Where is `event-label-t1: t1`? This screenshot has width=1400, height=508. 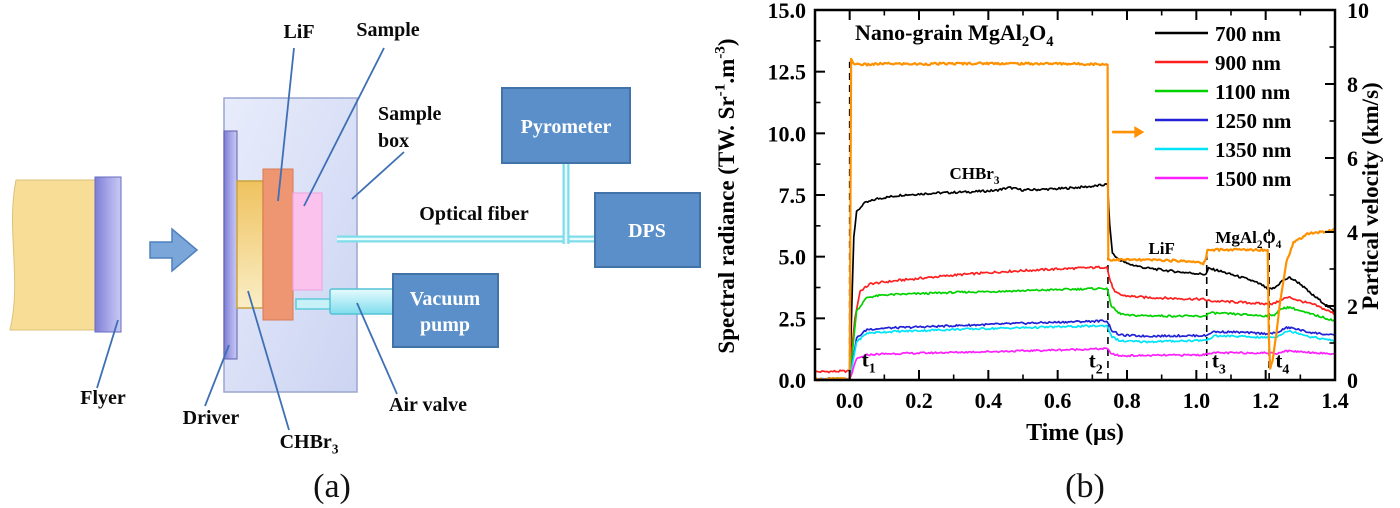
event-label-t1: t1 is located at coordinates (869, 361).